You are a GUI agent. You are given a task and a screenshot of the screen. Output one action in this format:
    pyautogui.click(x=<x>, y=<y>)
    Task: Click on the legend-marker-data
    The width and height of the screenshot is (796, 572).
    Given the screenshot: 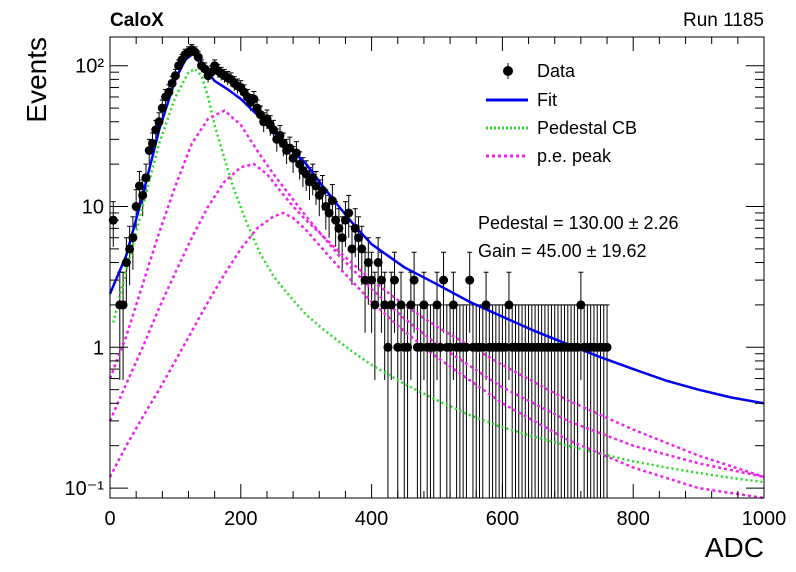 What is the action you would take?
    pyautogui.click(x=508, y=71)
    